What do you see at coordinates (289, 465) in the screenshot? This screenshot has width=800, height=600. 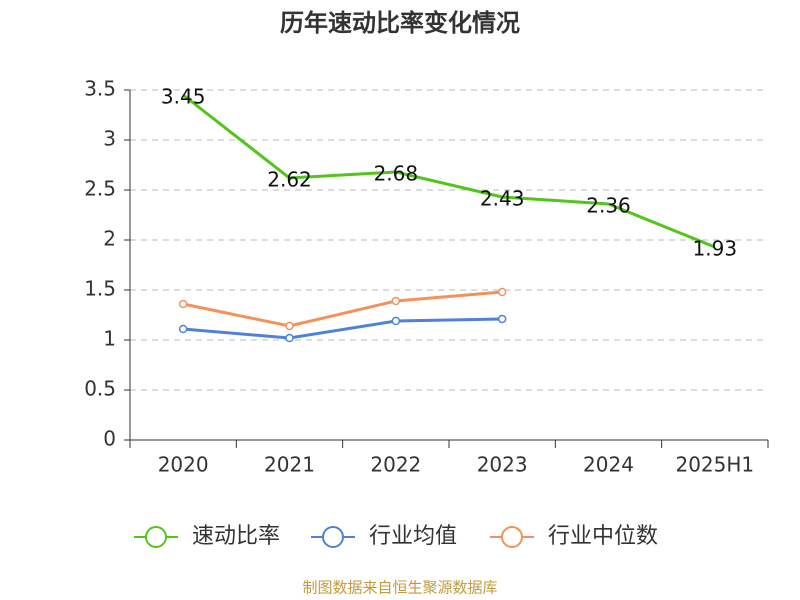 I see `x-tick-label: 2021` at bounding box center [289, 465].